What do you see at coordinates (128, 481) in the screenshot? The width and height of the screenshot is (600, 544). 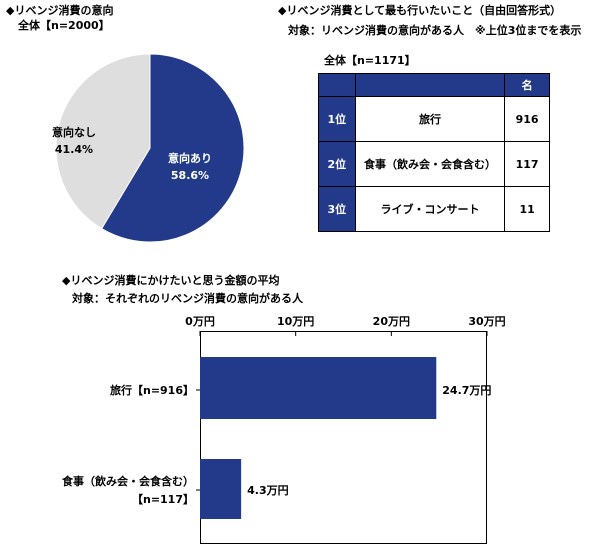 I see `category-label: 食事（飲み会・会食含む）` at bounding box center [128, 481].